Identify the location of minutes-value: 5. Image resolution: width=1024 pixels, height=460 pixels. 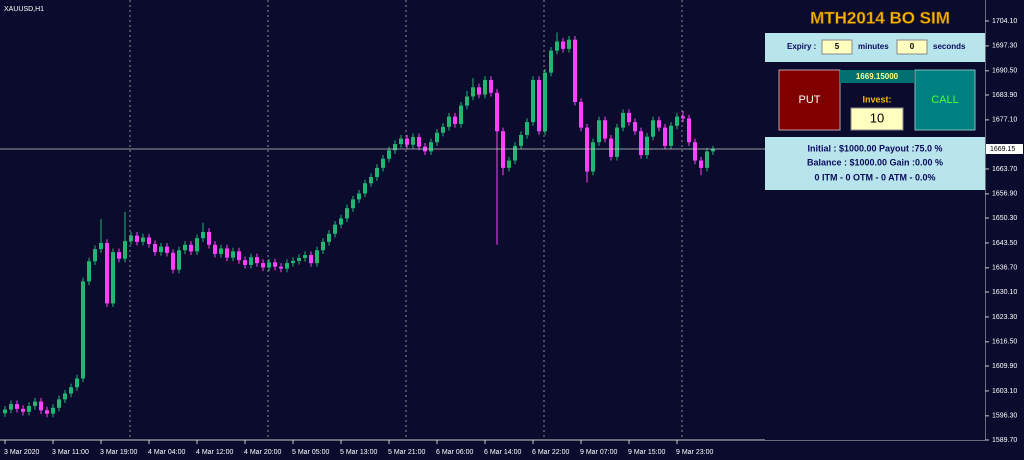
(837, 46).